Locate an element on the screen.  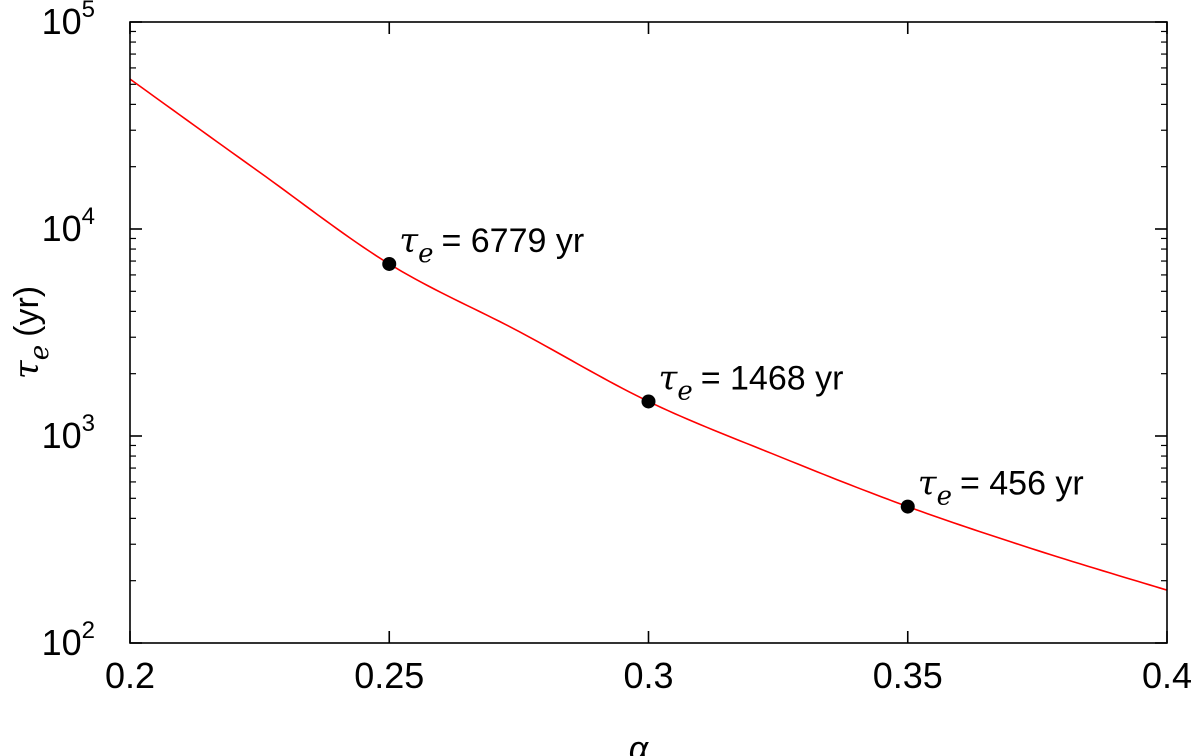
marker-annotation: τe = 456 yr is located at coordinates (1001, 488).